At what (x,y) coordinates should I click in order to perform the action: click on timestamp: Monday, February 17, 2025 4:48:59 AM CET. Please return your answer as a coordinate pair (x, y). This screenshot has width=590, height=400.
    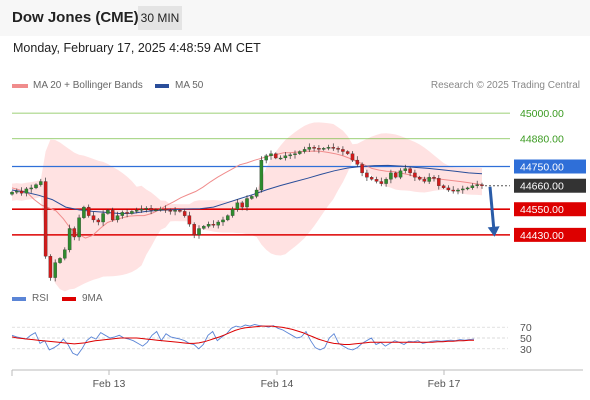
    Looking at the image, I should click on (137, 48).